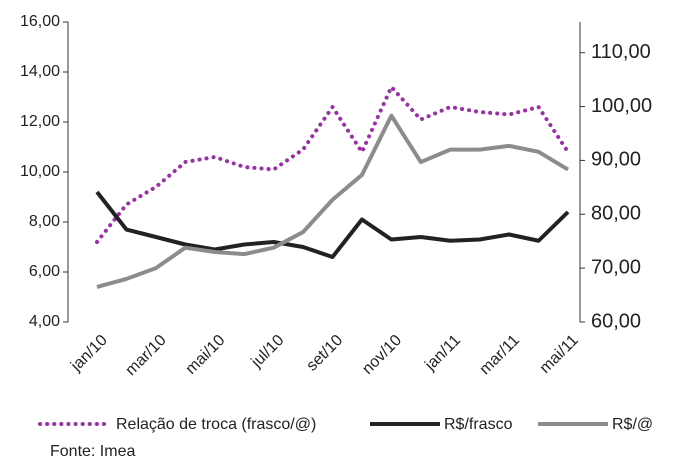 The image size is (685, 462). I want to click on x-tick-label: set/10, so click(324, 353).